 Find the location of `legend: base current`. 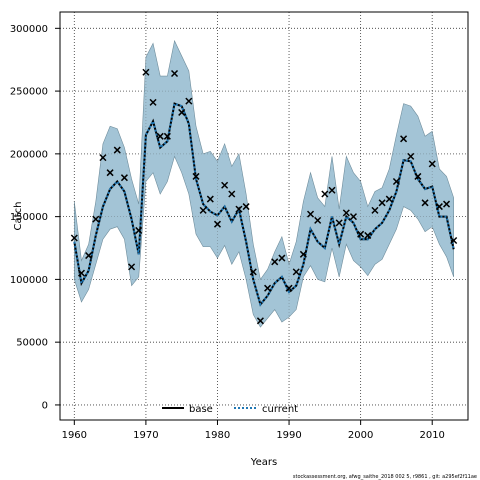

legend: base current is located at coordinates (230, 409).